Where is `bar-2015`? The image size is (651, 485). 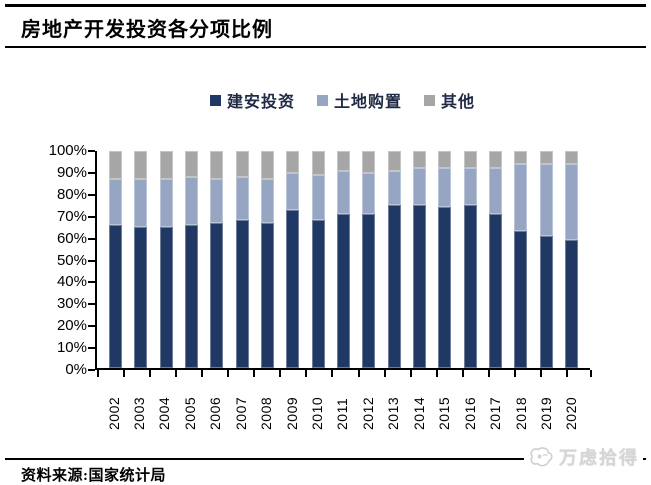
bar-2015 is located at coordinates (445, 259).